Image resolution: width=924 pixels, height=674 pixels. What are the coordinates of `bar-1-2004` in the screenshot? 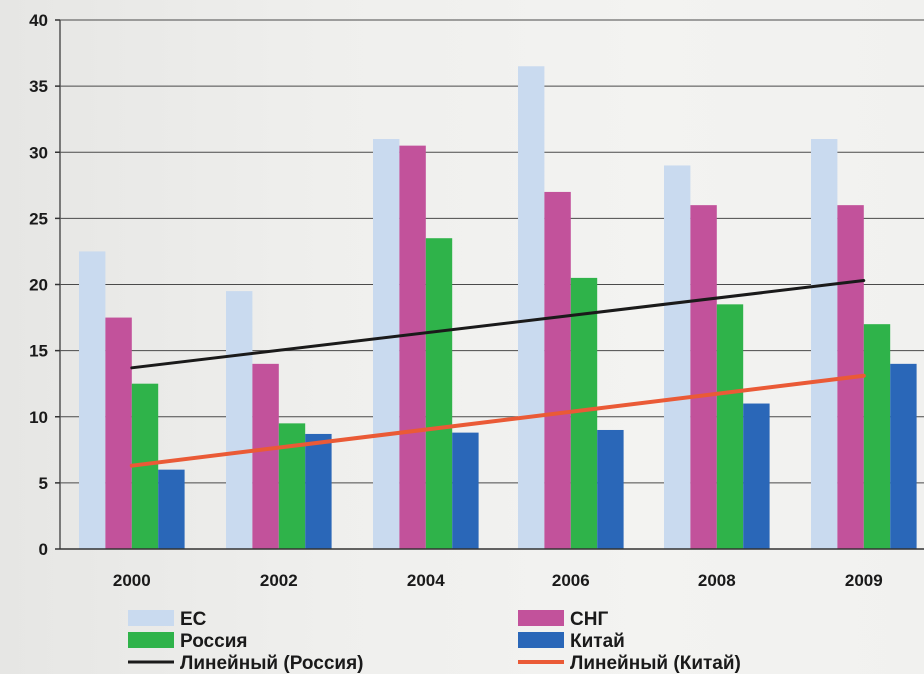 It's located at (386, 344).